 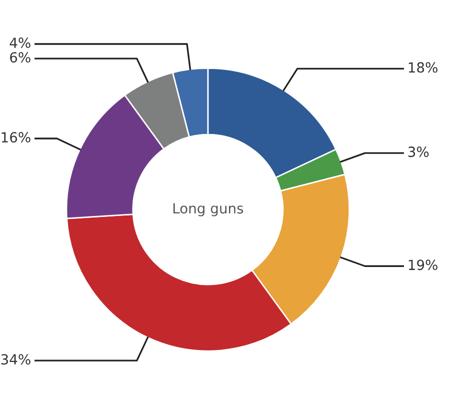 I want to click on data-label: 16%, so click(x=16, y=137).